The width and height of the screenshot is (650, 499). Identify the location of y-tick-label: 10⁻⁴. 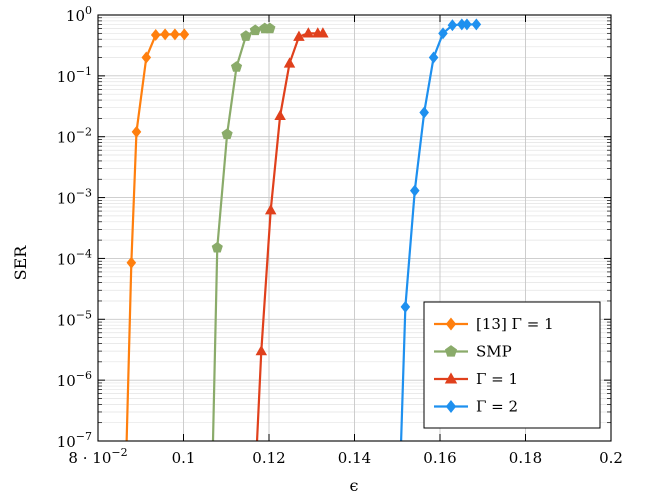
(74, 257).